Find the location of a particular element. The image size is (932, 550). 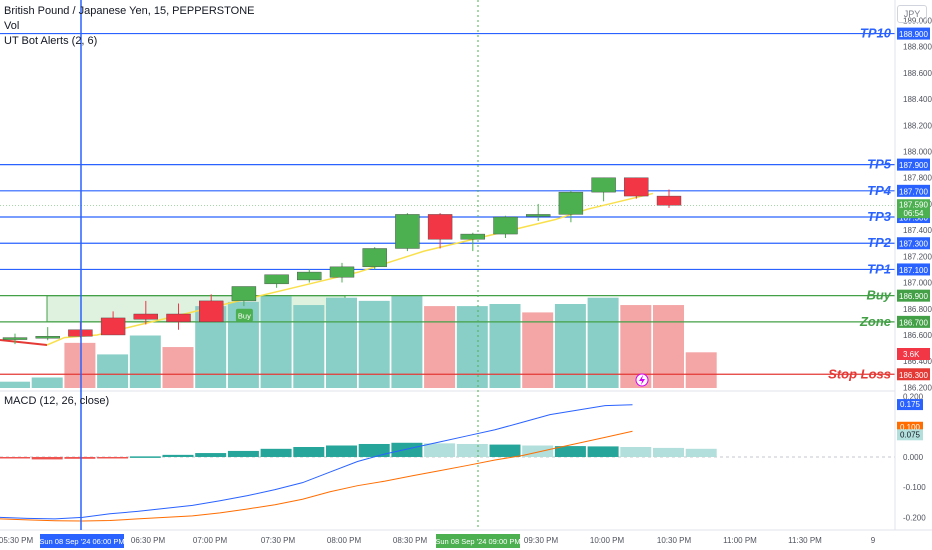

level-label: TP4 is located at coordinates (879, 190).